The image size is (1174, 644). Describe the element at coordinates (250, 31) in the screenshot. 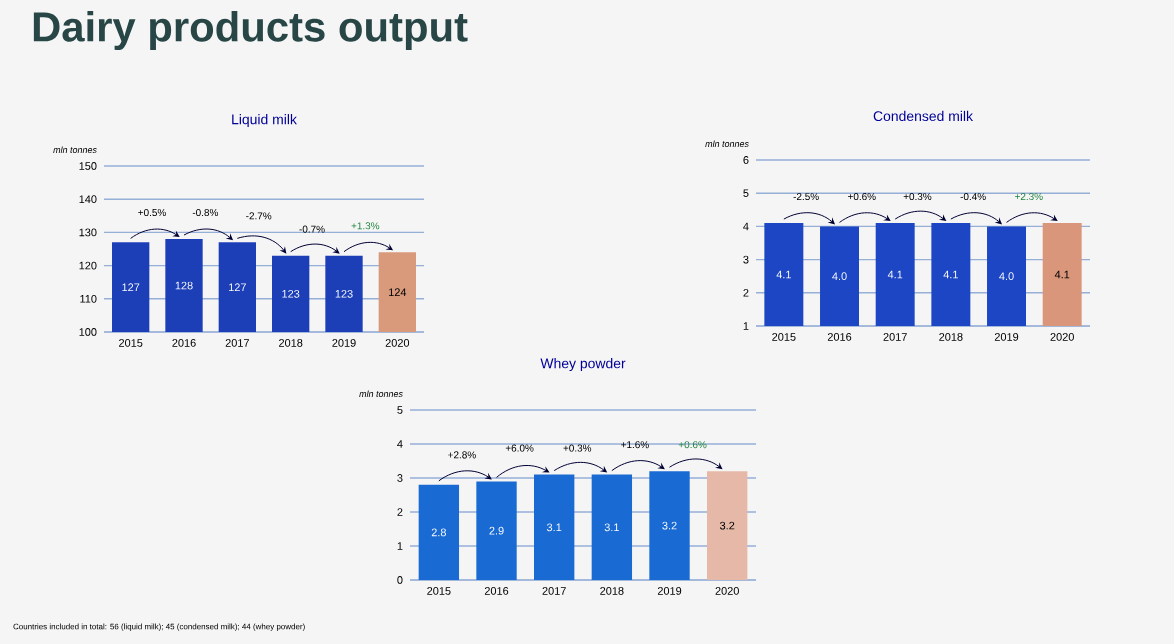

I see `text: Dairy products output` at that location.